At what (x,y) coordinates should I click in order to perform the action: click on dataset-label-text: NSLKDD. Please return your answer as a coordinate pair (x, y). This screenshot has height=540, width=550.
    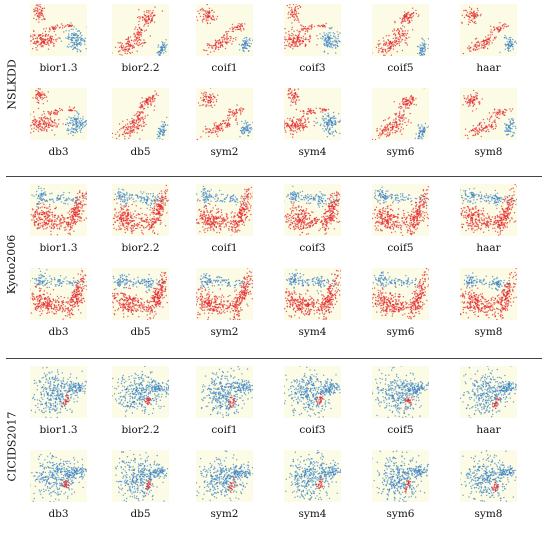
    Looking at the image, I should click on (12, 84).